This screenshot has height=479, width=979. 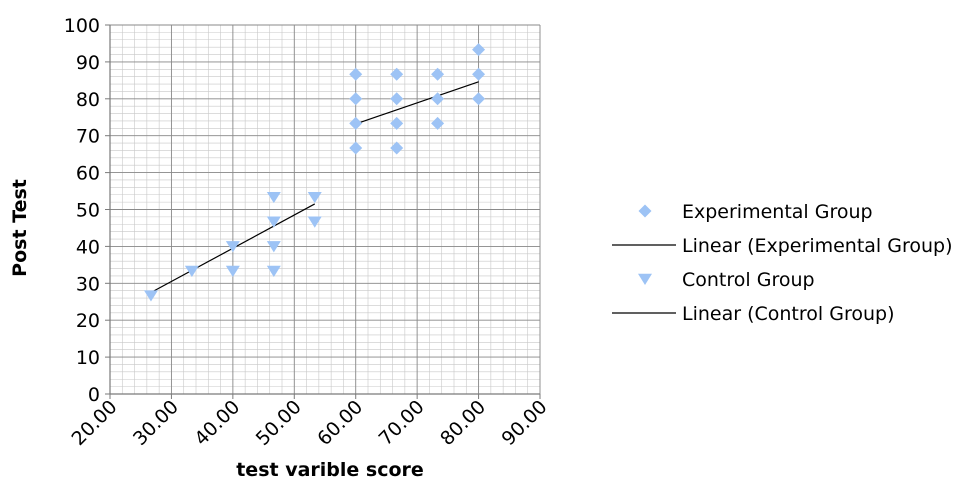 I want to click on x-tick-label: 30.00, so click(x=156, y=423).